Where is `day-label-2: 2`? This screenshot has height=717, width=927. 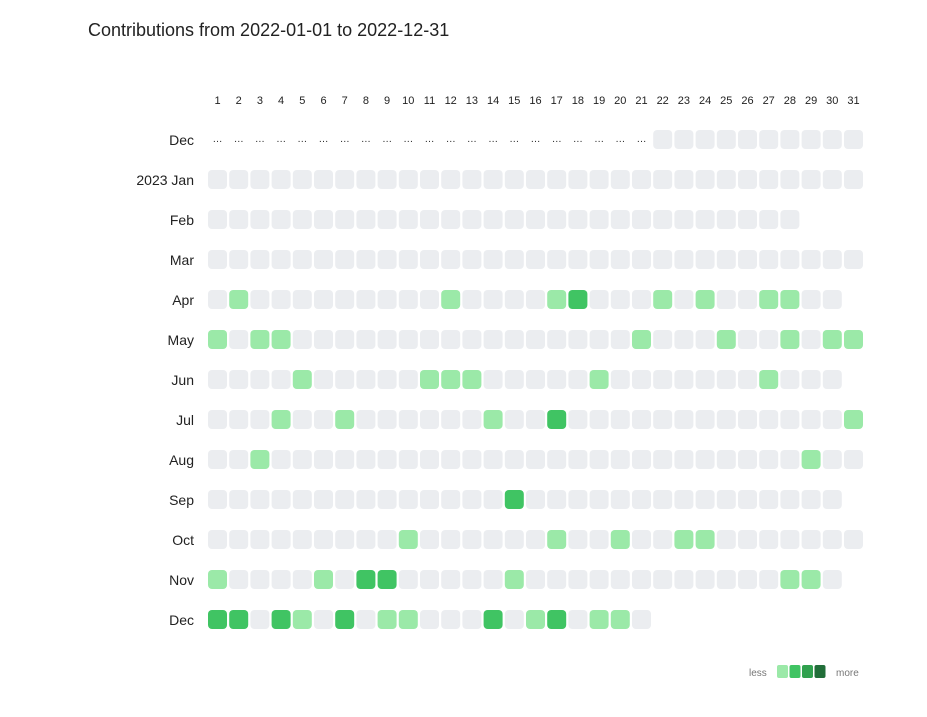
day-label-2: 2 is located at coordinates (239, 101).